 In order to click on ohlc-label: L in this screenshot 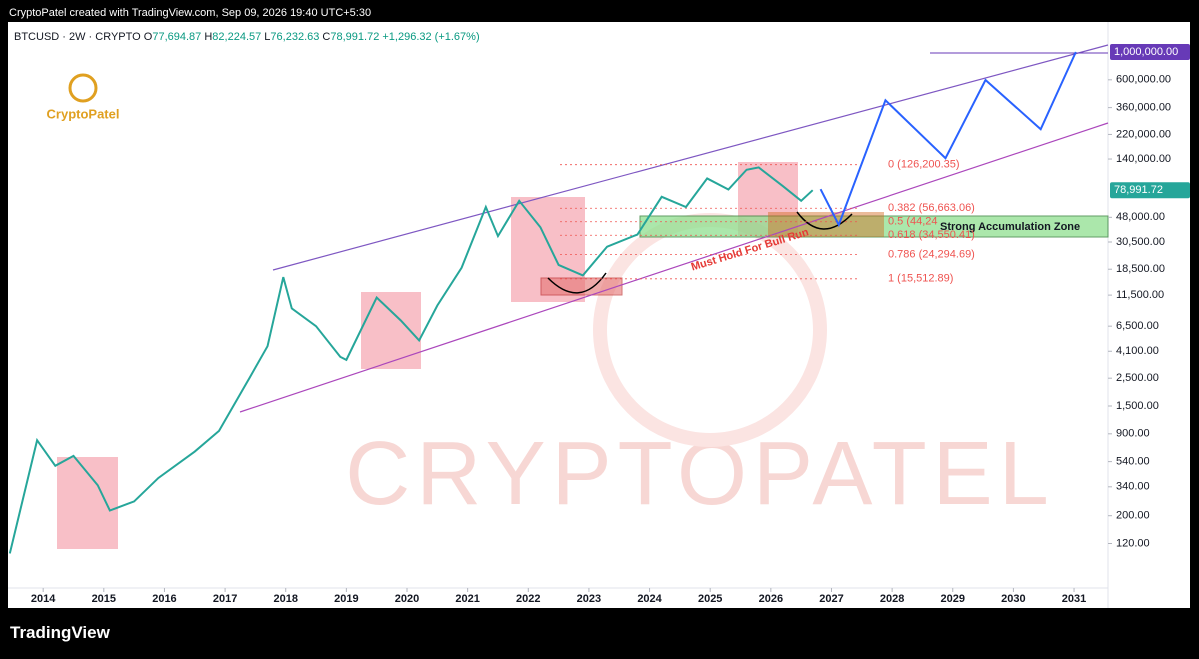, I will do `click(267, 37)`.